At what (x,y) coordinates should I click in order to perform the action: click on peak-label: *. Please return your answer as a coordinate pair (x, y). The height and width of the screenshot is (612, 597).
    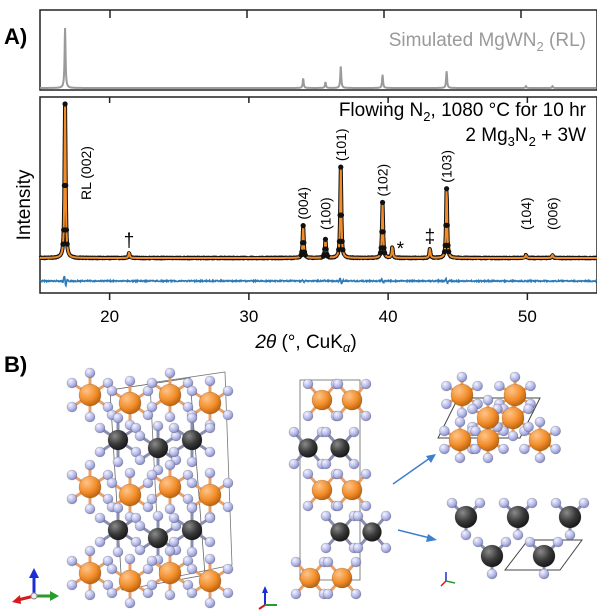
    Looking at the image, I should click on (401, 249).